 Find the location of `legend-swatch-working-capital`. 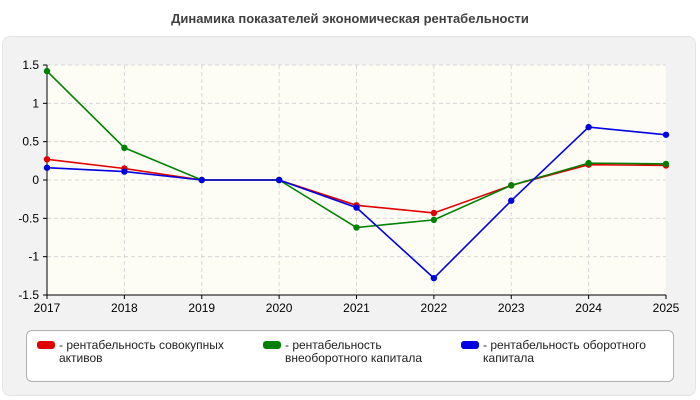

legend-swatch-working-capital is located at coordinates (470, 345).